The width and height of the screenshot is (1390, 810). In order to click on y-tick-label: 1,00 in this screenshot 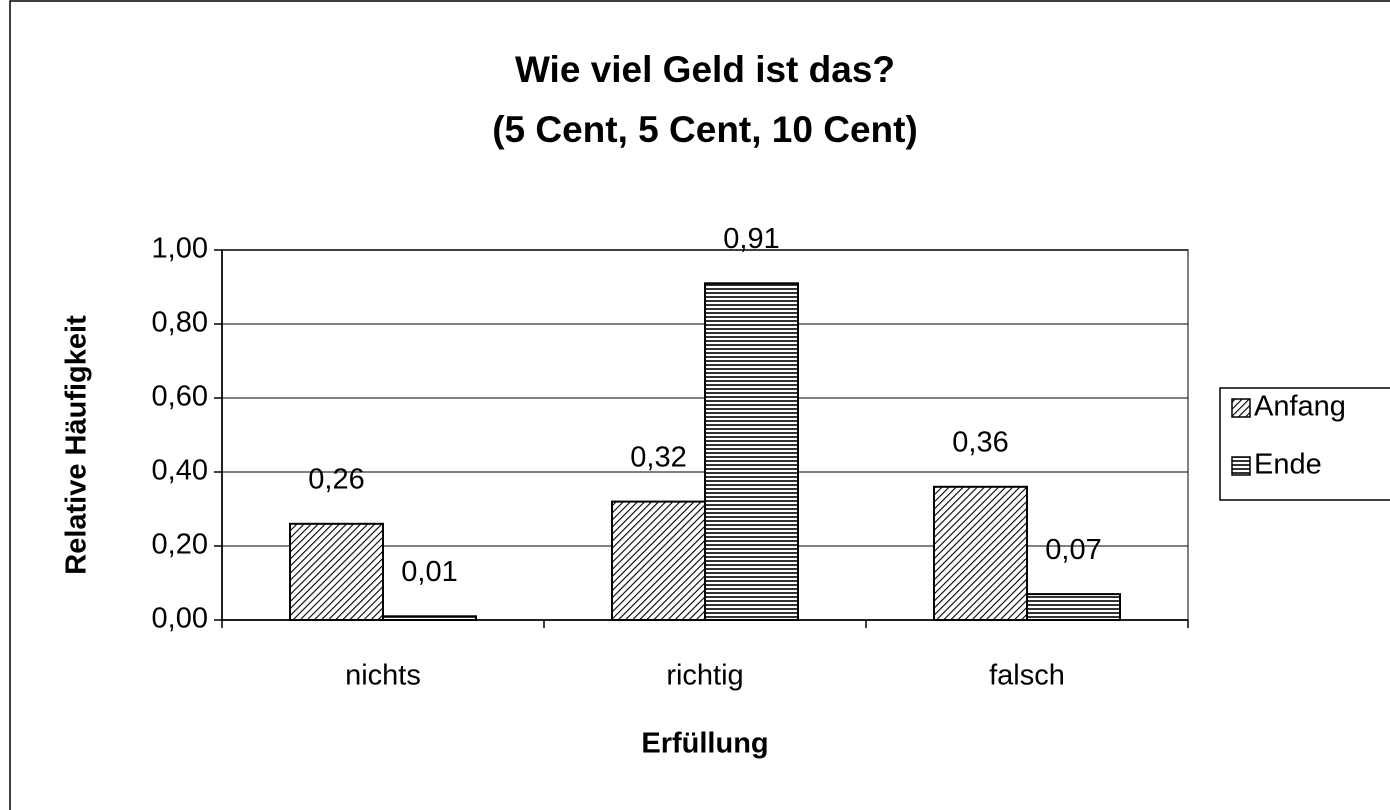, I will do `click(180, 249)`.